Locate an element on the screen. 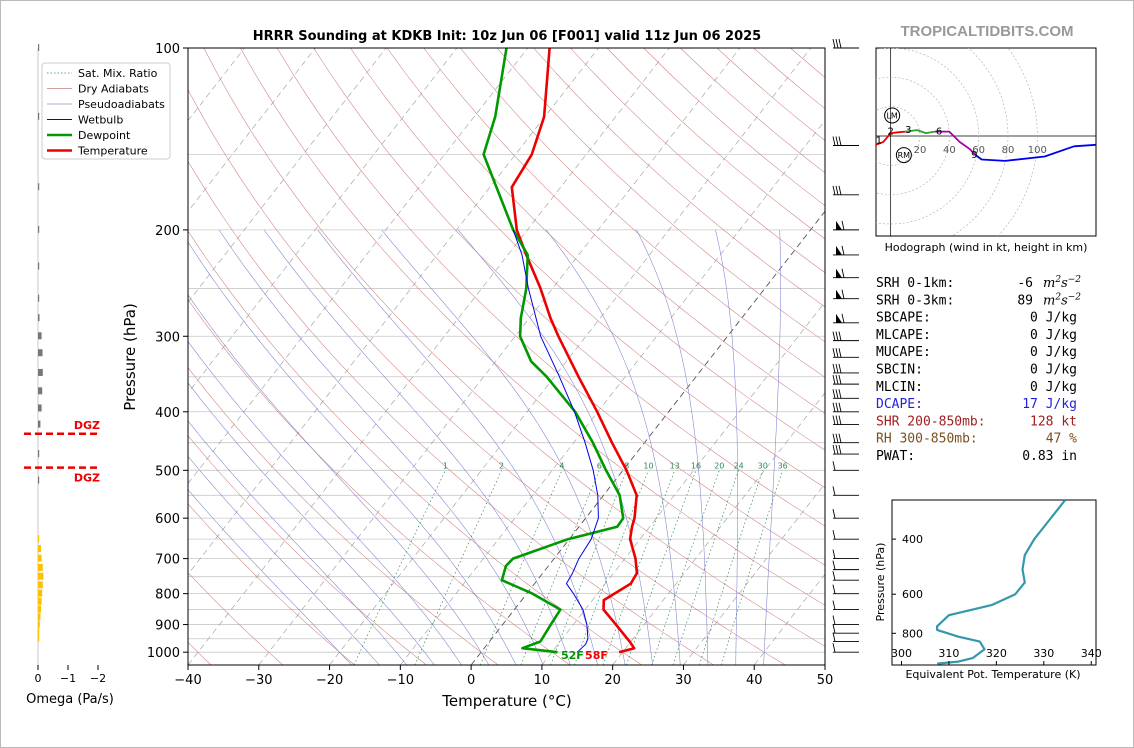 Image resolution: width=1134 pixels, height=748 pixels. x-tick-label: 10 is located at coordinates (542, 680).